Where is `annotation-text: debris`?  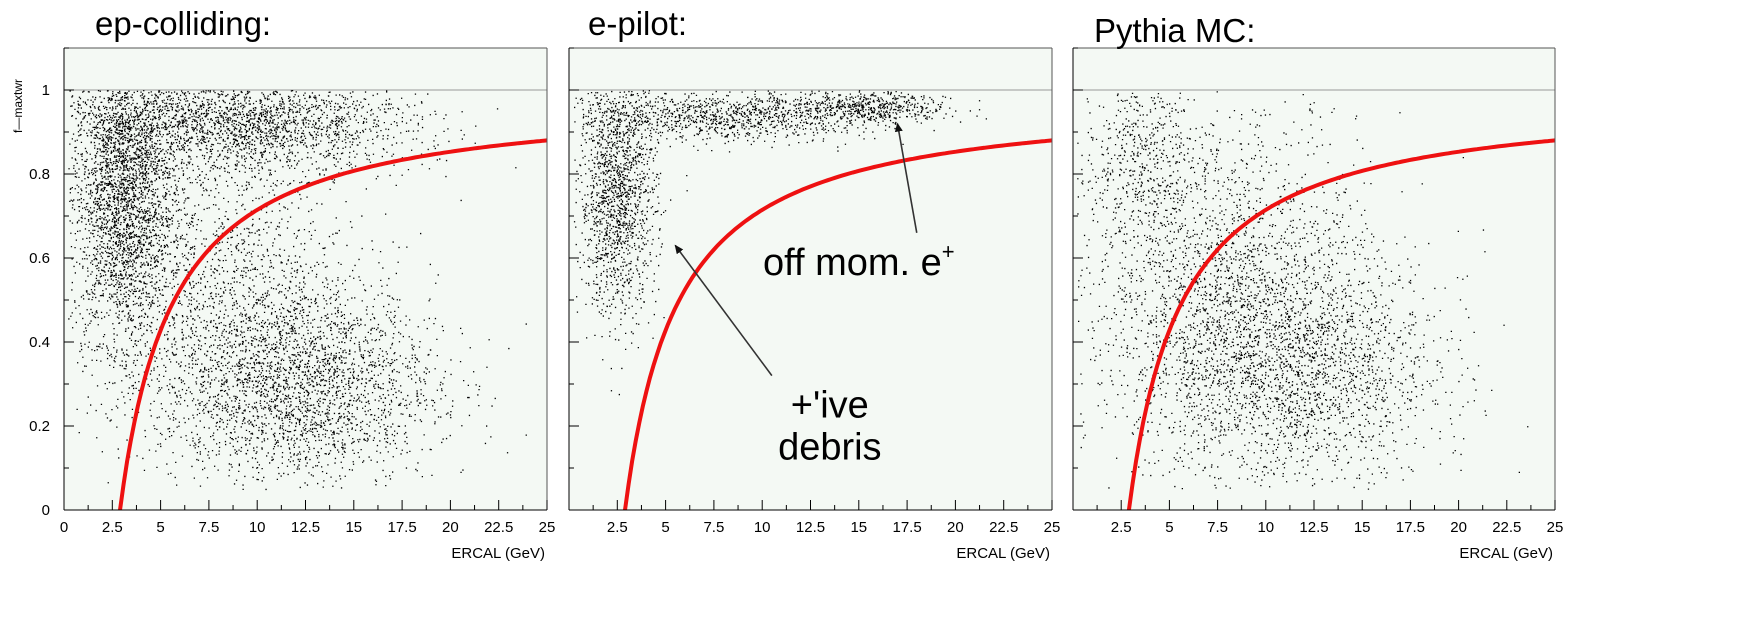 annotation-text: debris is located at coordinates (830, 448).